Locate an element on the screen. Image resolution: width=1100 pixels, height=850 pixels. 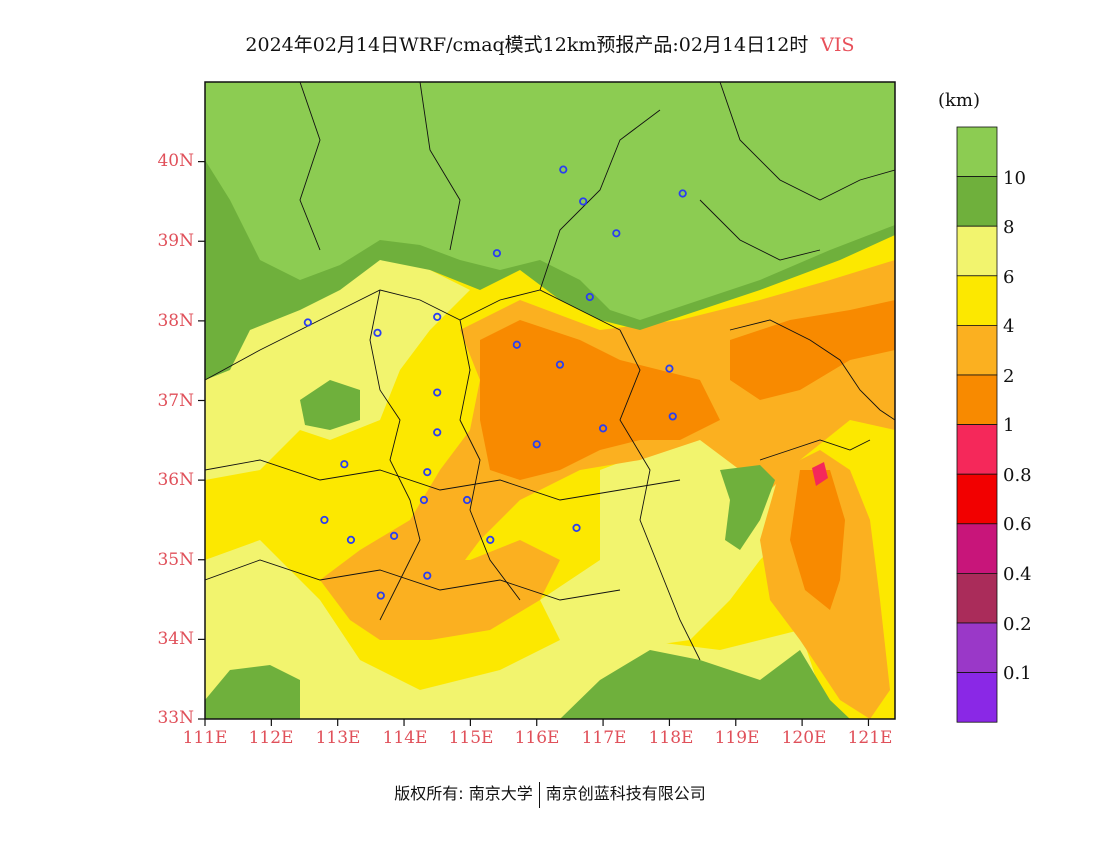
lon-label-112e: 112E is located at coordinates (271, 738).